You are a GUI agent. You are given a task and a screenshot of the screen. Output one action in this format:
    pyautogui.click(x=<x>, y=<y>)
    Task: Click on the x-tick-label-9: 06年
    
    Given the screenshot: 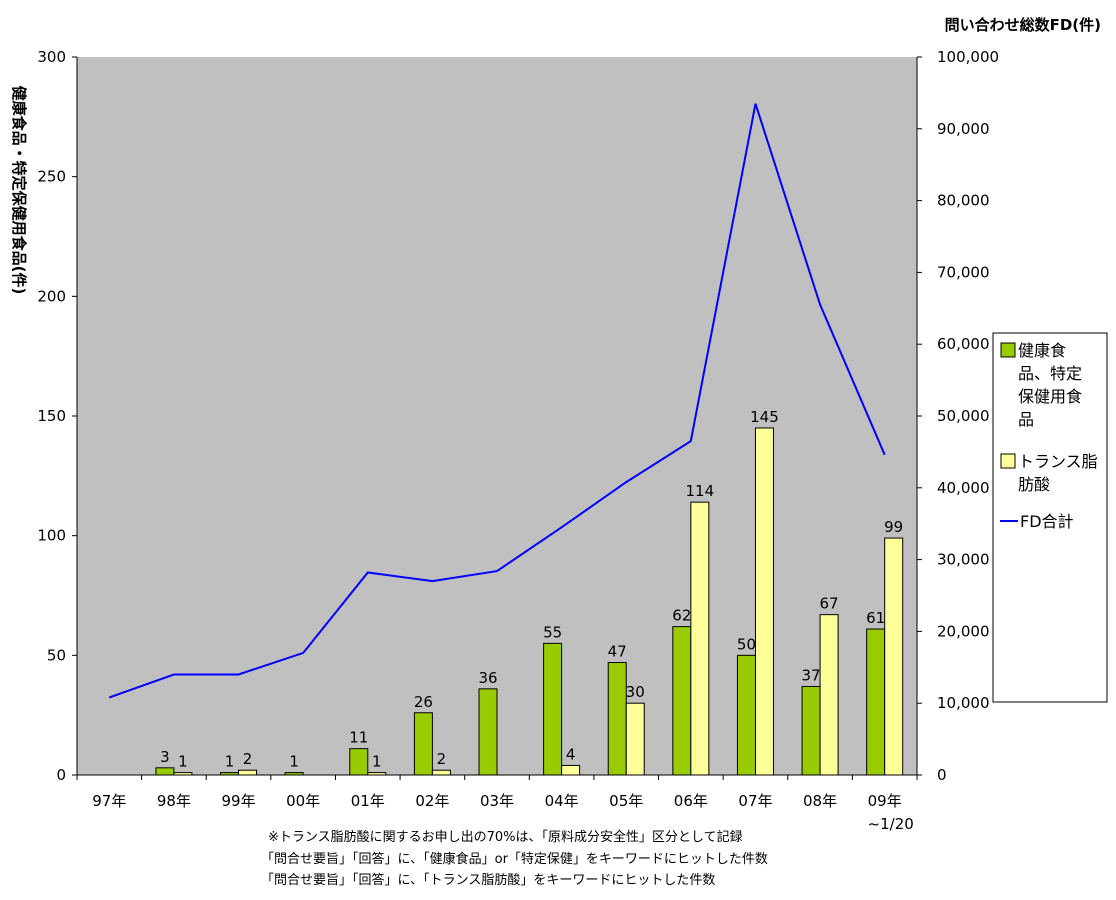 What is the action you would take?
    pyautogui.click(x=691, y=801)
    